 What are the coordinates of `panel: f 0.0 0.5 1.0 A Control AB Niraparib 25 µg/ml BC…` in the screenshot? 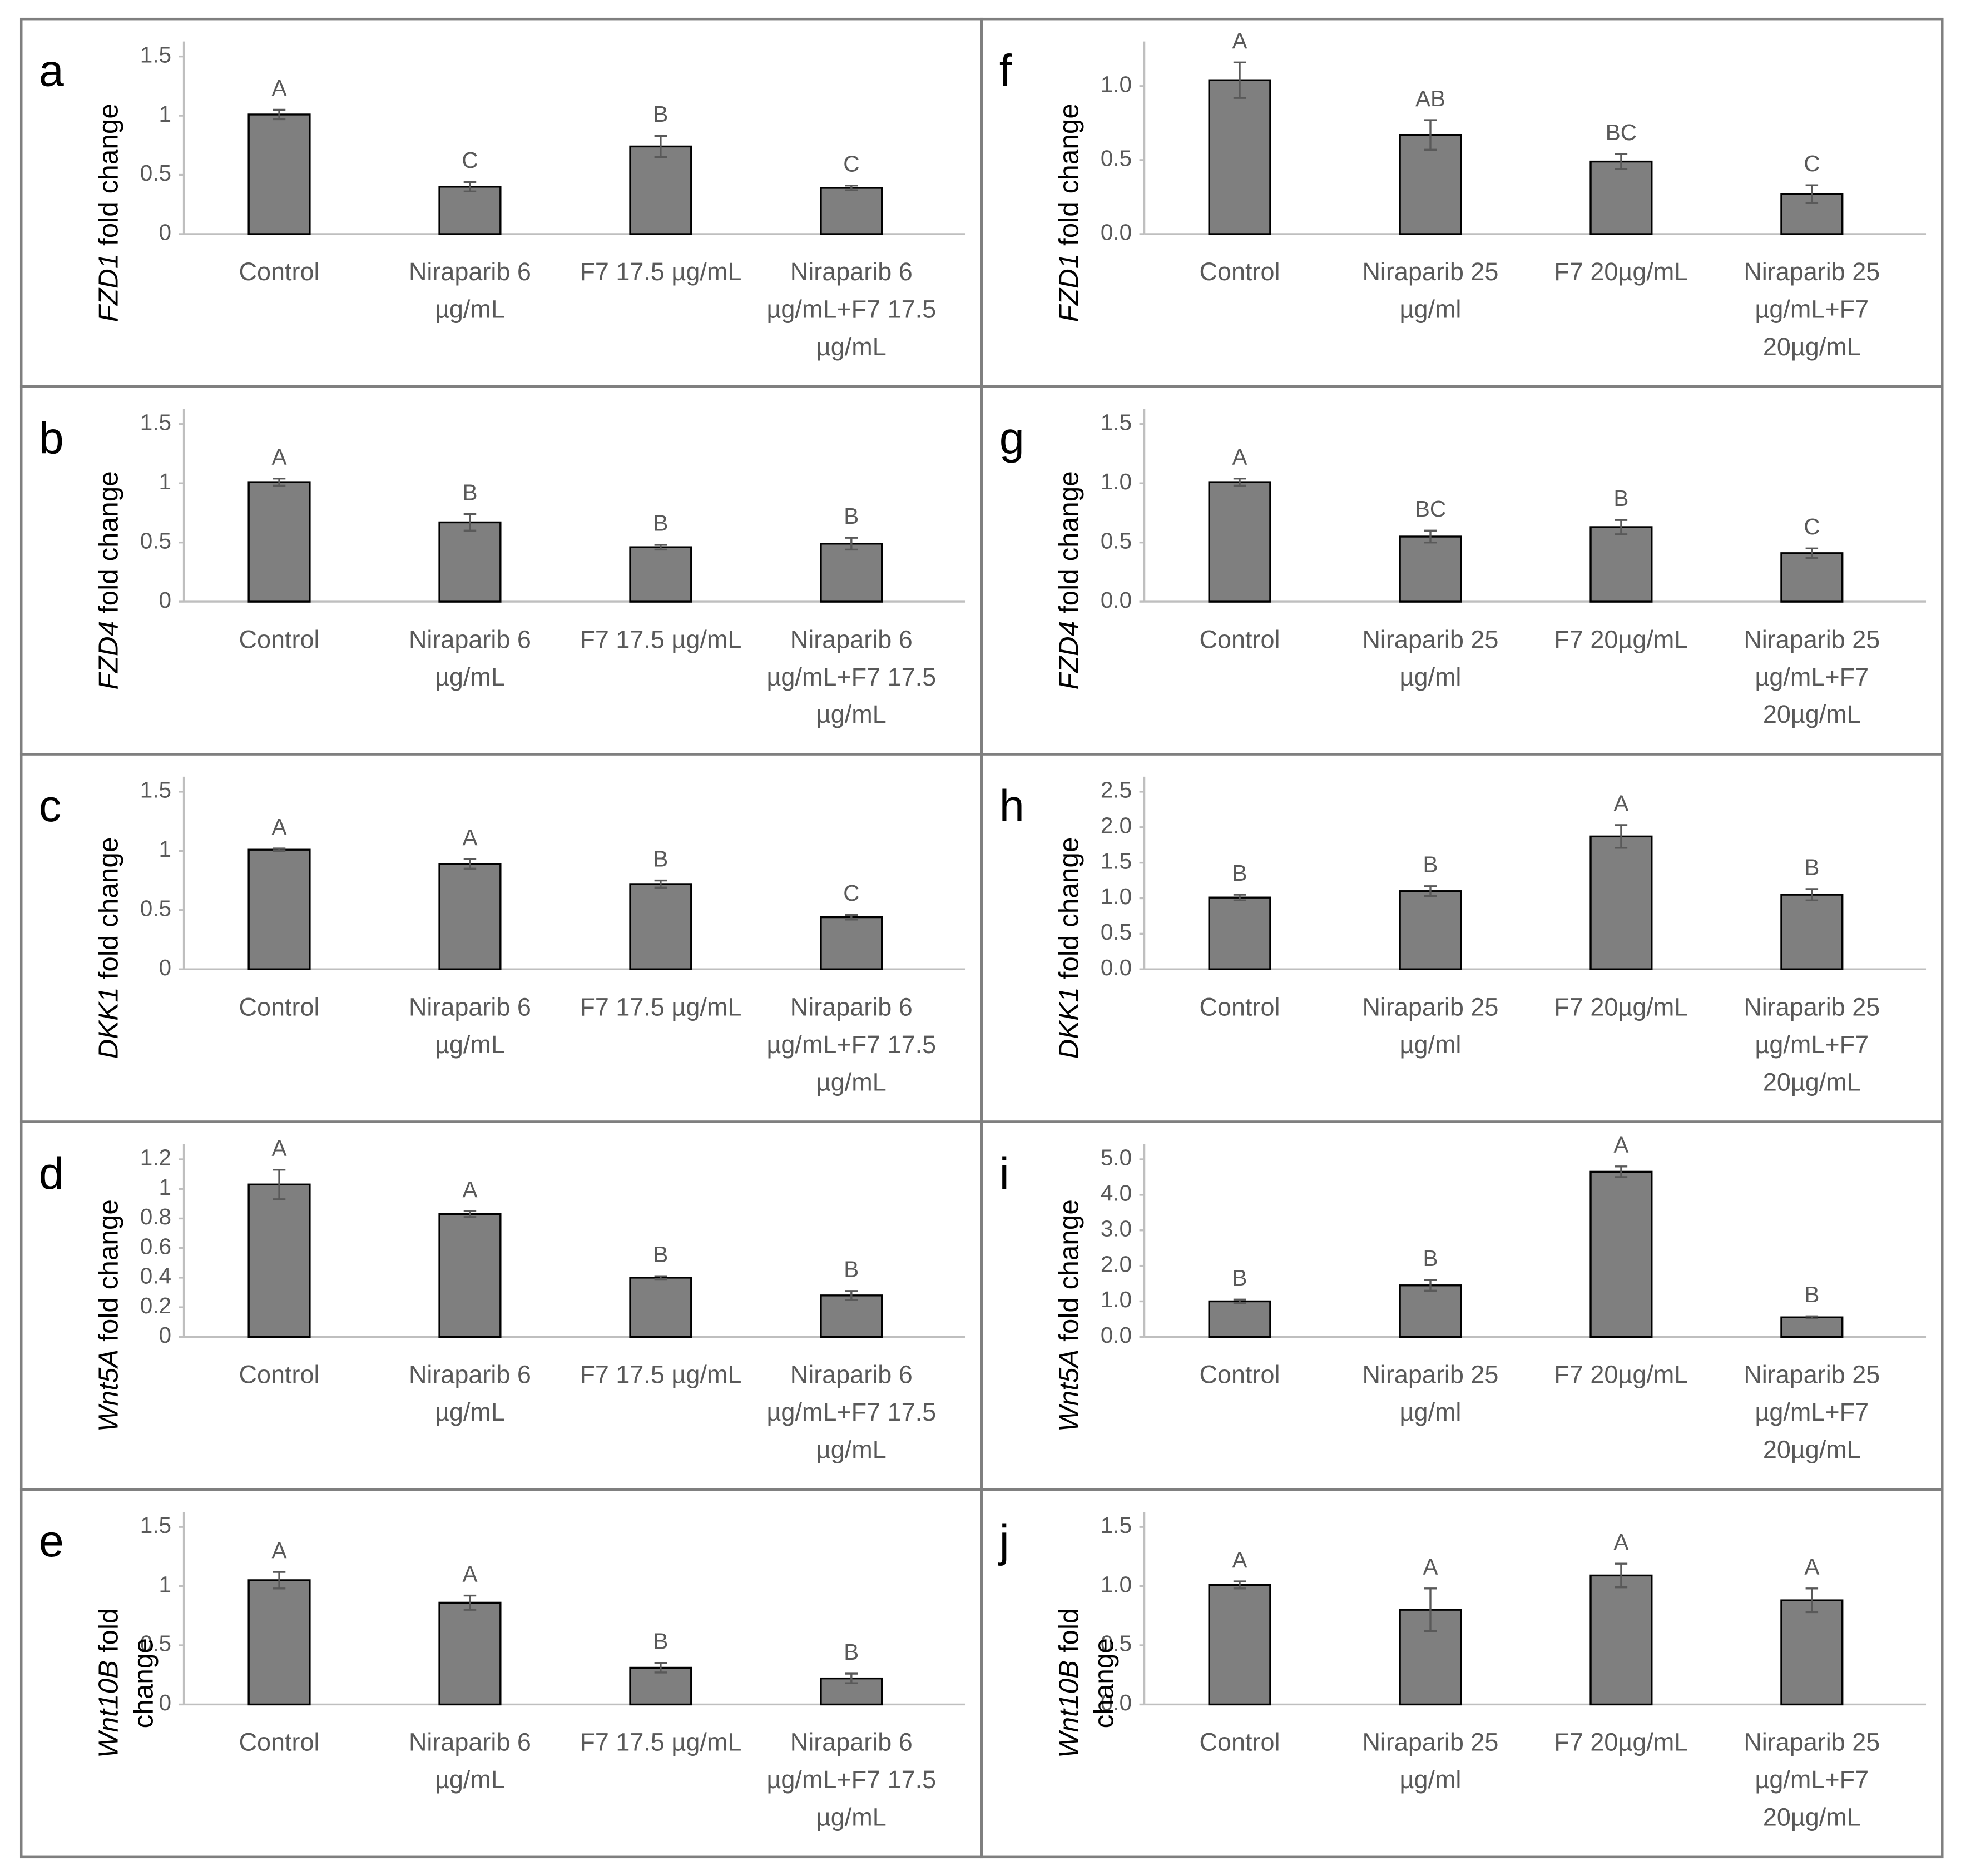 It's located at (1462, 202).